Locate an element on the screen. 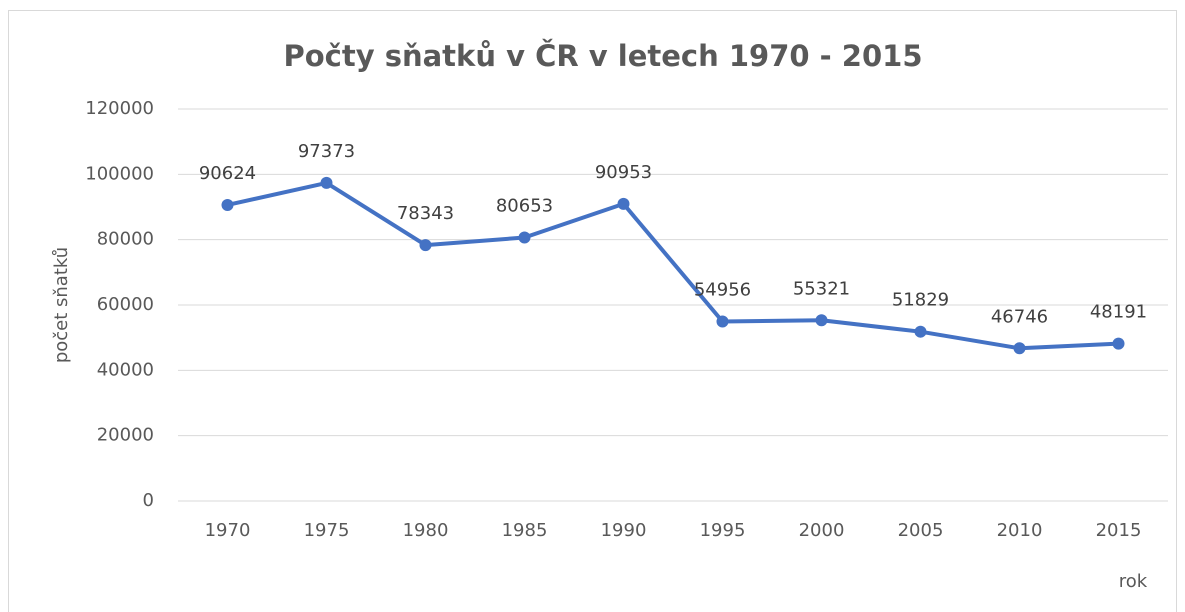  x-tick-label: 1970 is located at coordinates (228, 530).